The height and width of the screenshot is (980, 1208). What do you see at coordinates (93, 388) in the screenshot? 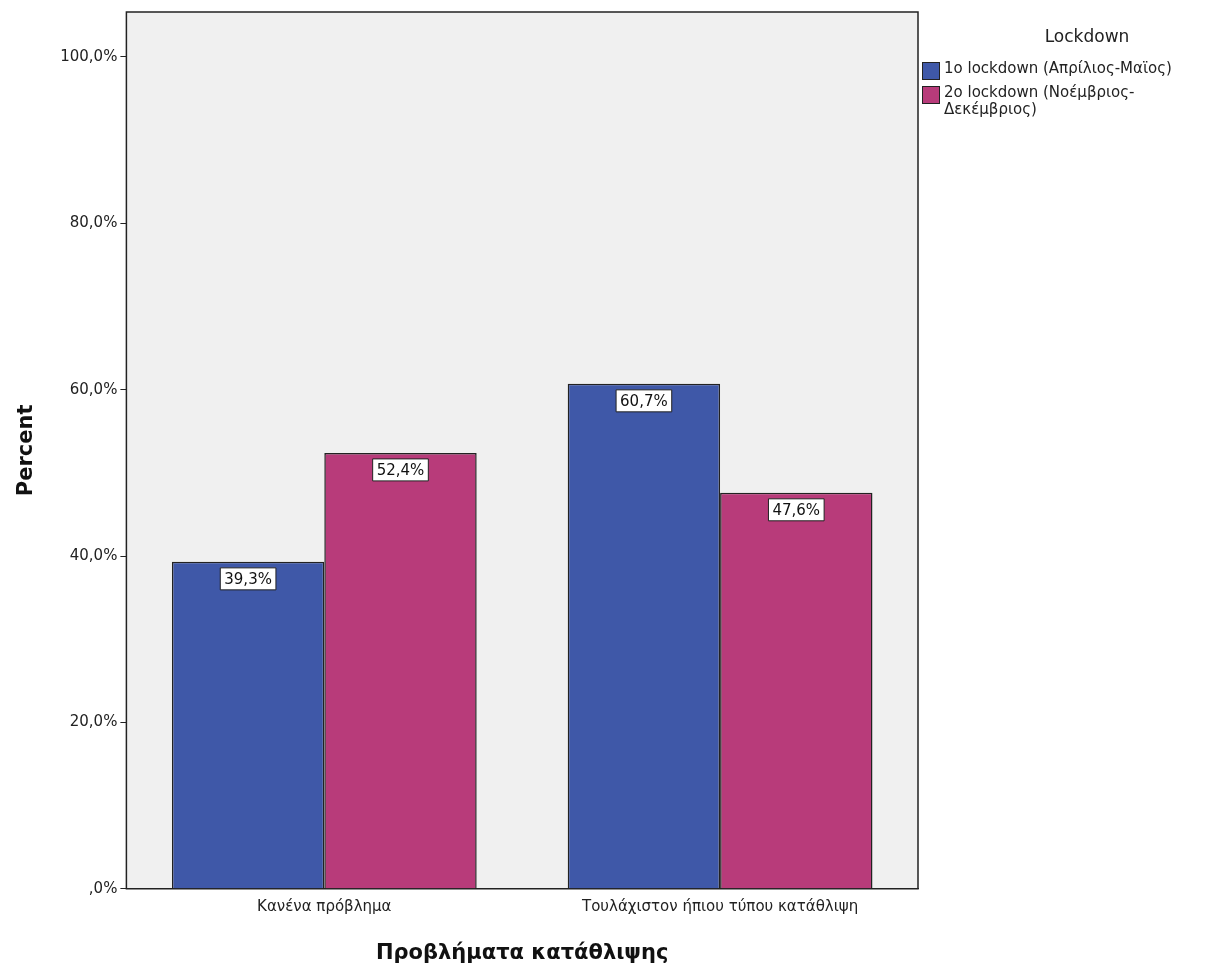
I see `y-tick-label: 60,0%` at bounding box center [93, 388].